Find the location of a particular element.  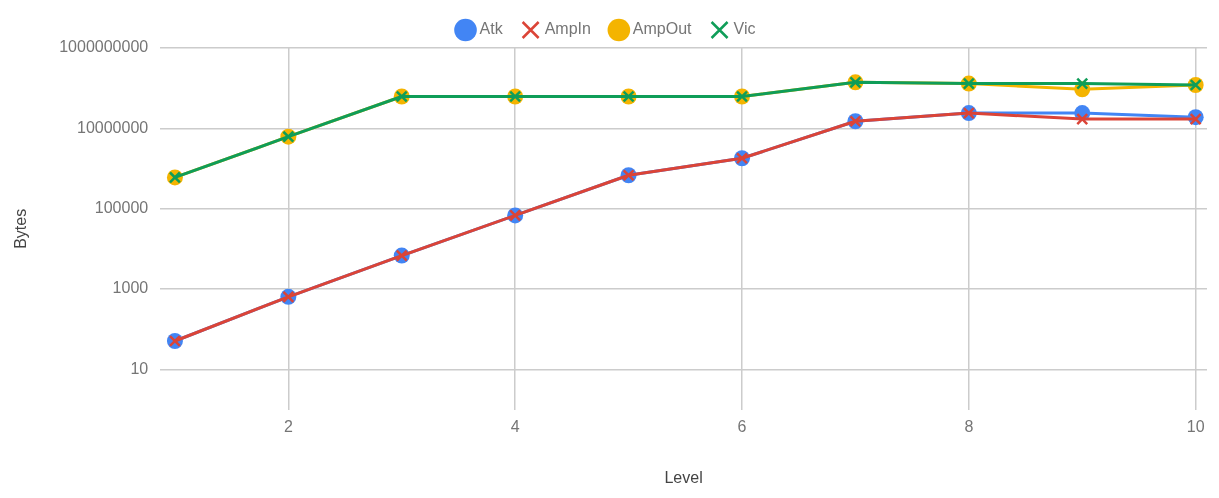

x-tick-label: 4 is located at coordinates (515, 426).